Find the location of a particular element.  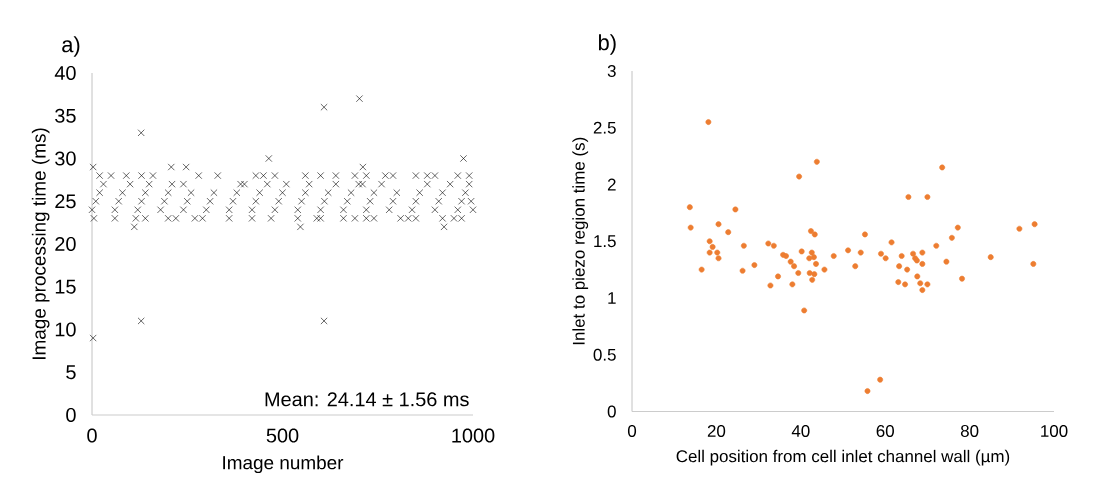

x-tick-label: 40 is located at coordinates (800, 431).